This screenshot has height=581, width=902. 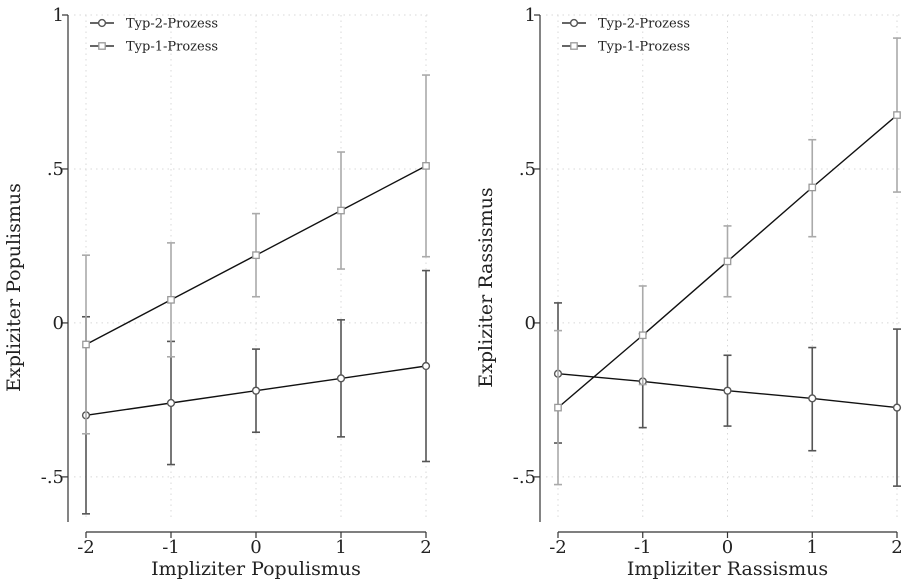 I want to click on x-axis-label: Impliziter Populismus, so click(x=256, y=569).